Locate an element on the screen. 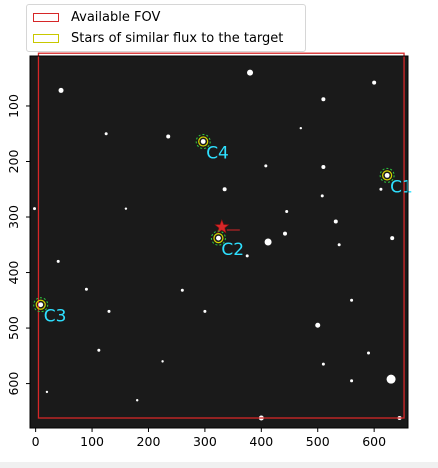 This screenshot has height=468, width=438. y-axis: 100 200 300 400 500 600 is located at coordinates (18, 245).